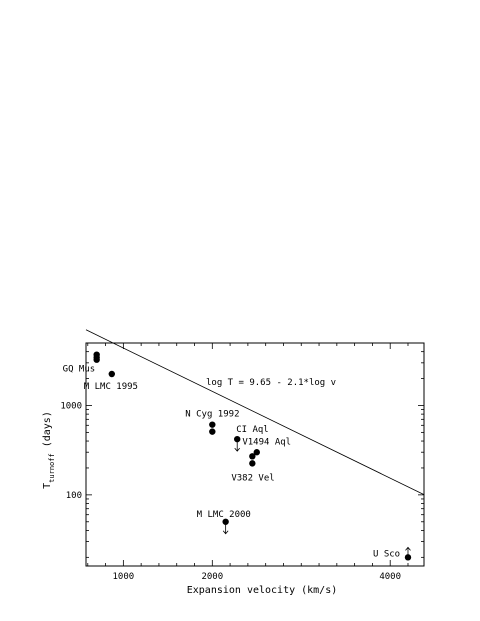  I want to click on y-axis-title-subscript: turnoff, so click(52, 468).